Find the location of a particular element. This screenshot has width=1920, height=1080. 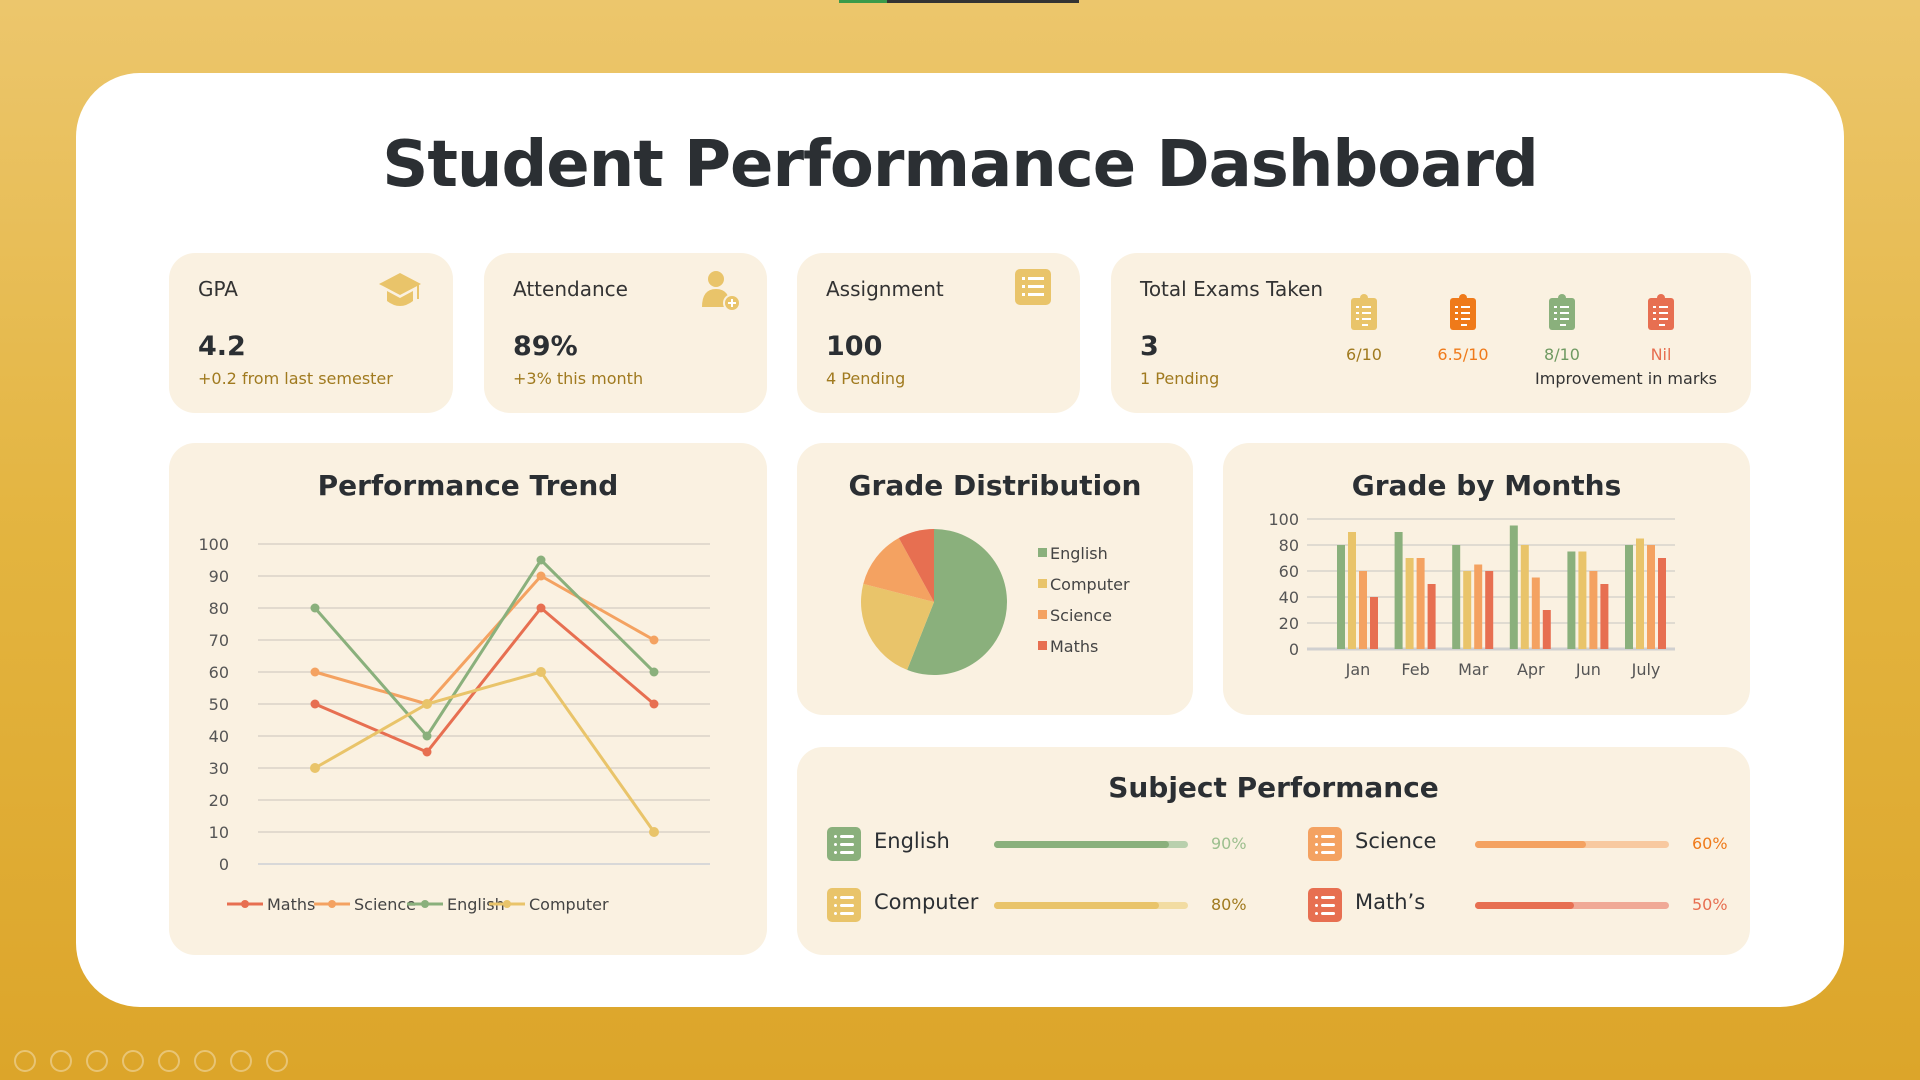

exam-item: Nil is located at coordinates (1661, 328).